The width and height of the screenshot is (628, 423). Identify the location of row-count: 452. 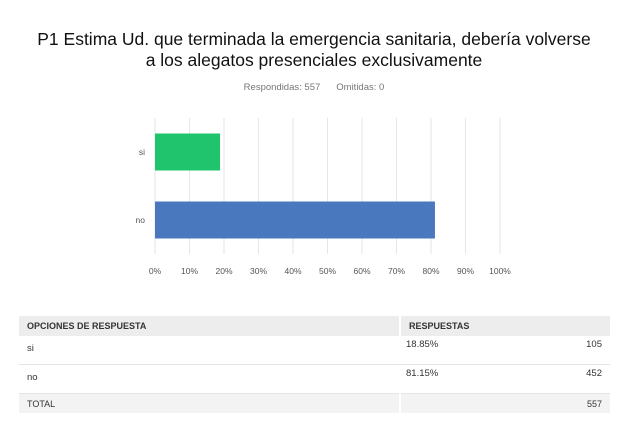
(568, 379).